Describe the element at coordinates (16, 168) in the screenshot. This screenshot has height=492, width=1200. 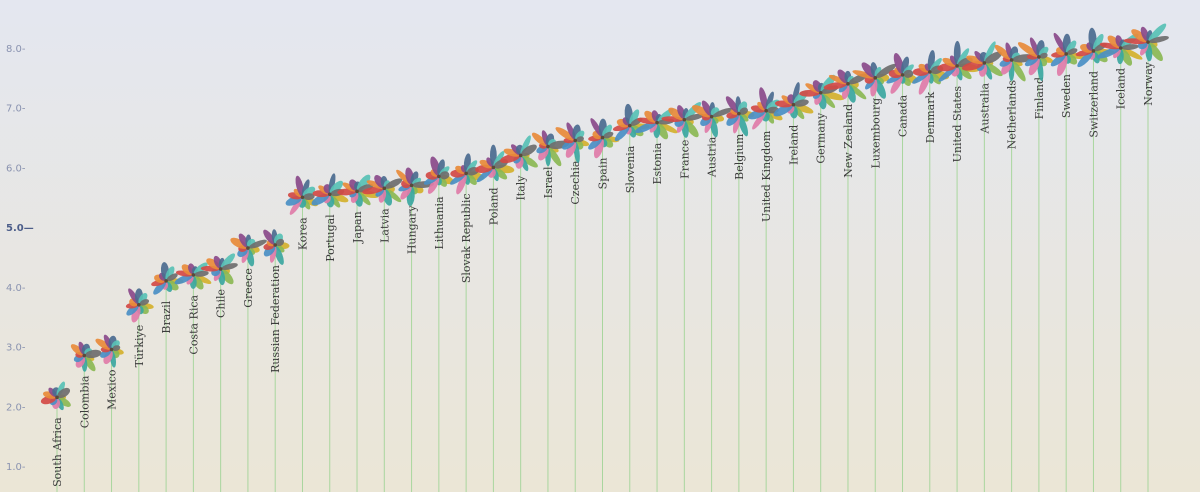
I see `y-tick-label: 6.0-` at that location.